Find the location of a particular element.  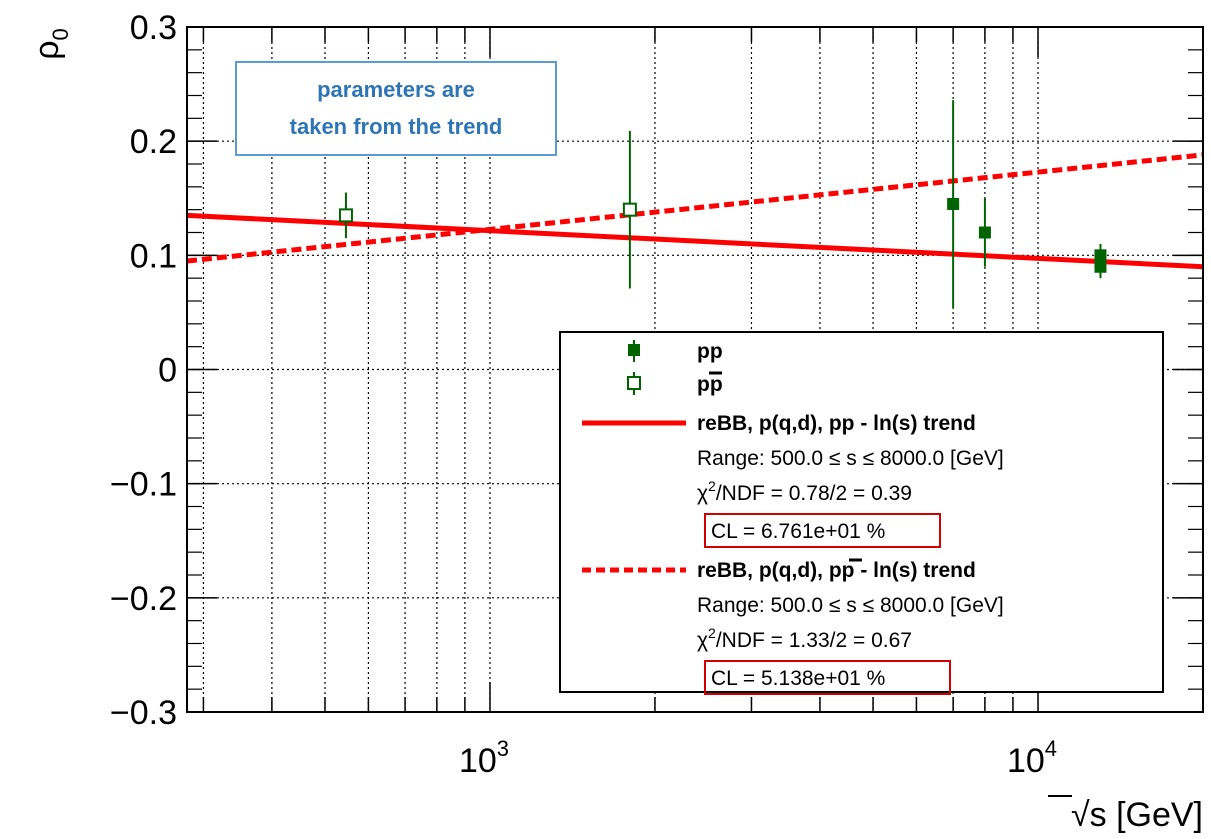

x-axis-title: √s [GeV] is located at coordinates (1125, 814).